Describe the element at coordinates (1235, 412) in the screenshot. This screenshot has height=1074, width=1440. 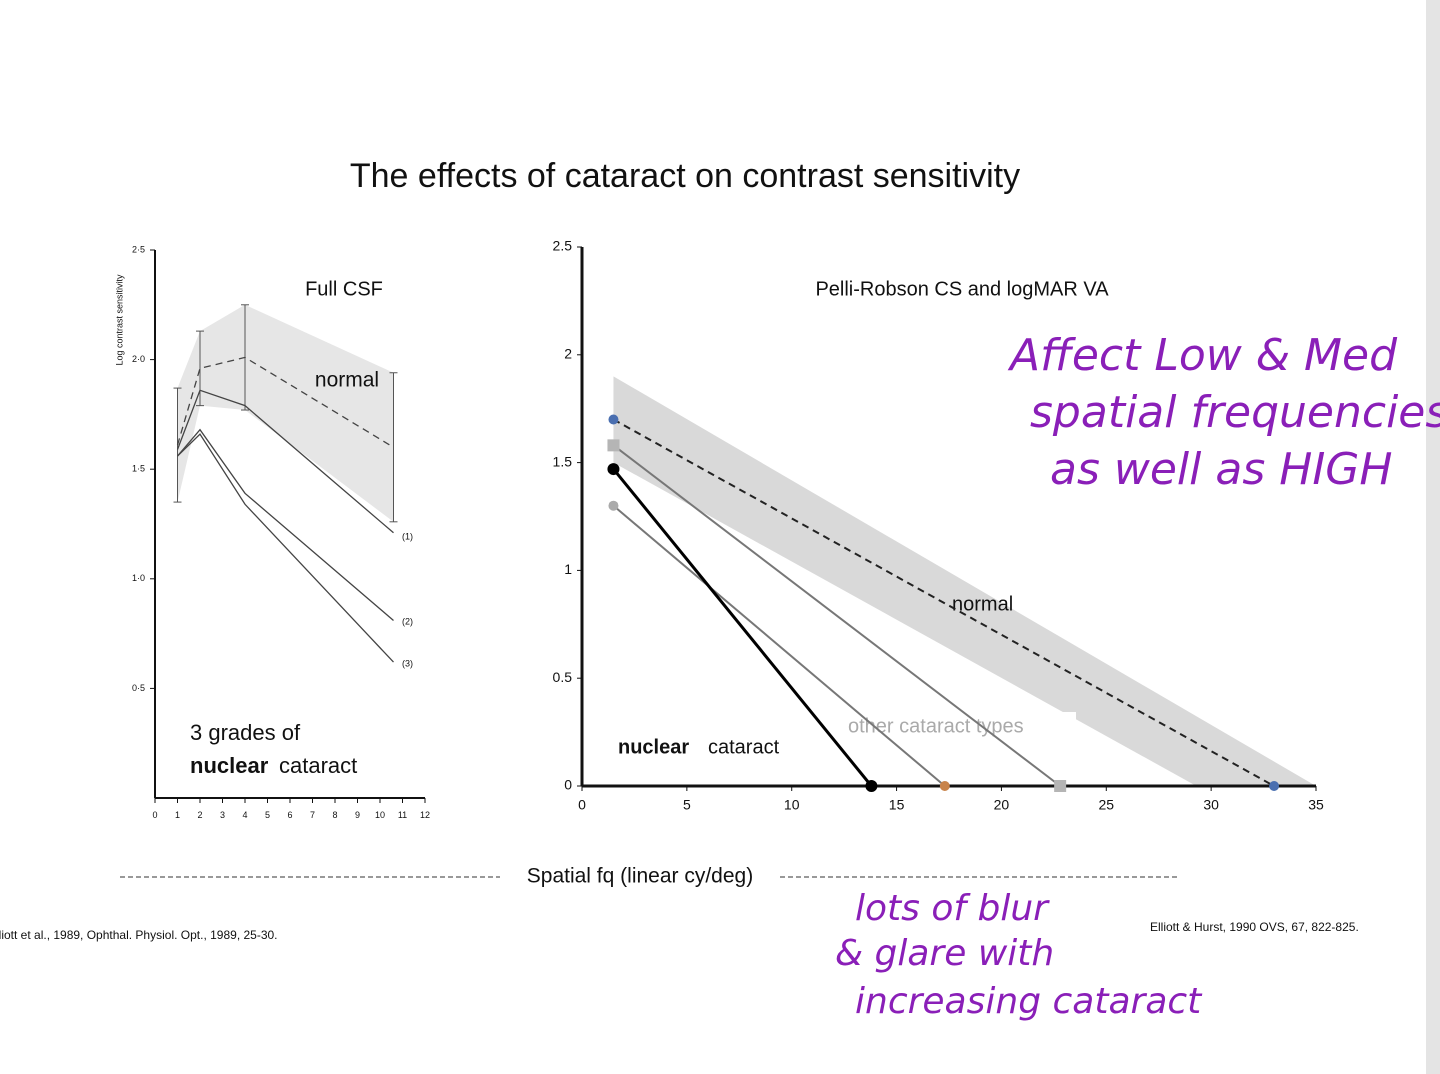
I see `handwritten-note: spatial frequencies` at that location.